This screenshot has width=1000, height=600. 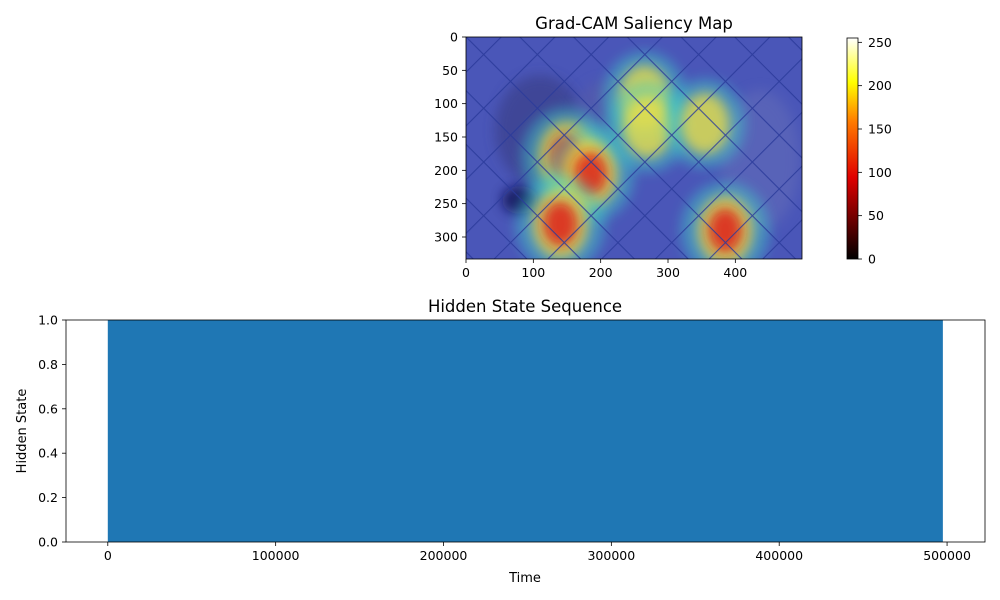 What do you see at coordinates (533, 272) in the screenshot?
I see `x-tick-label: 100` at bounding box center [533, 272].